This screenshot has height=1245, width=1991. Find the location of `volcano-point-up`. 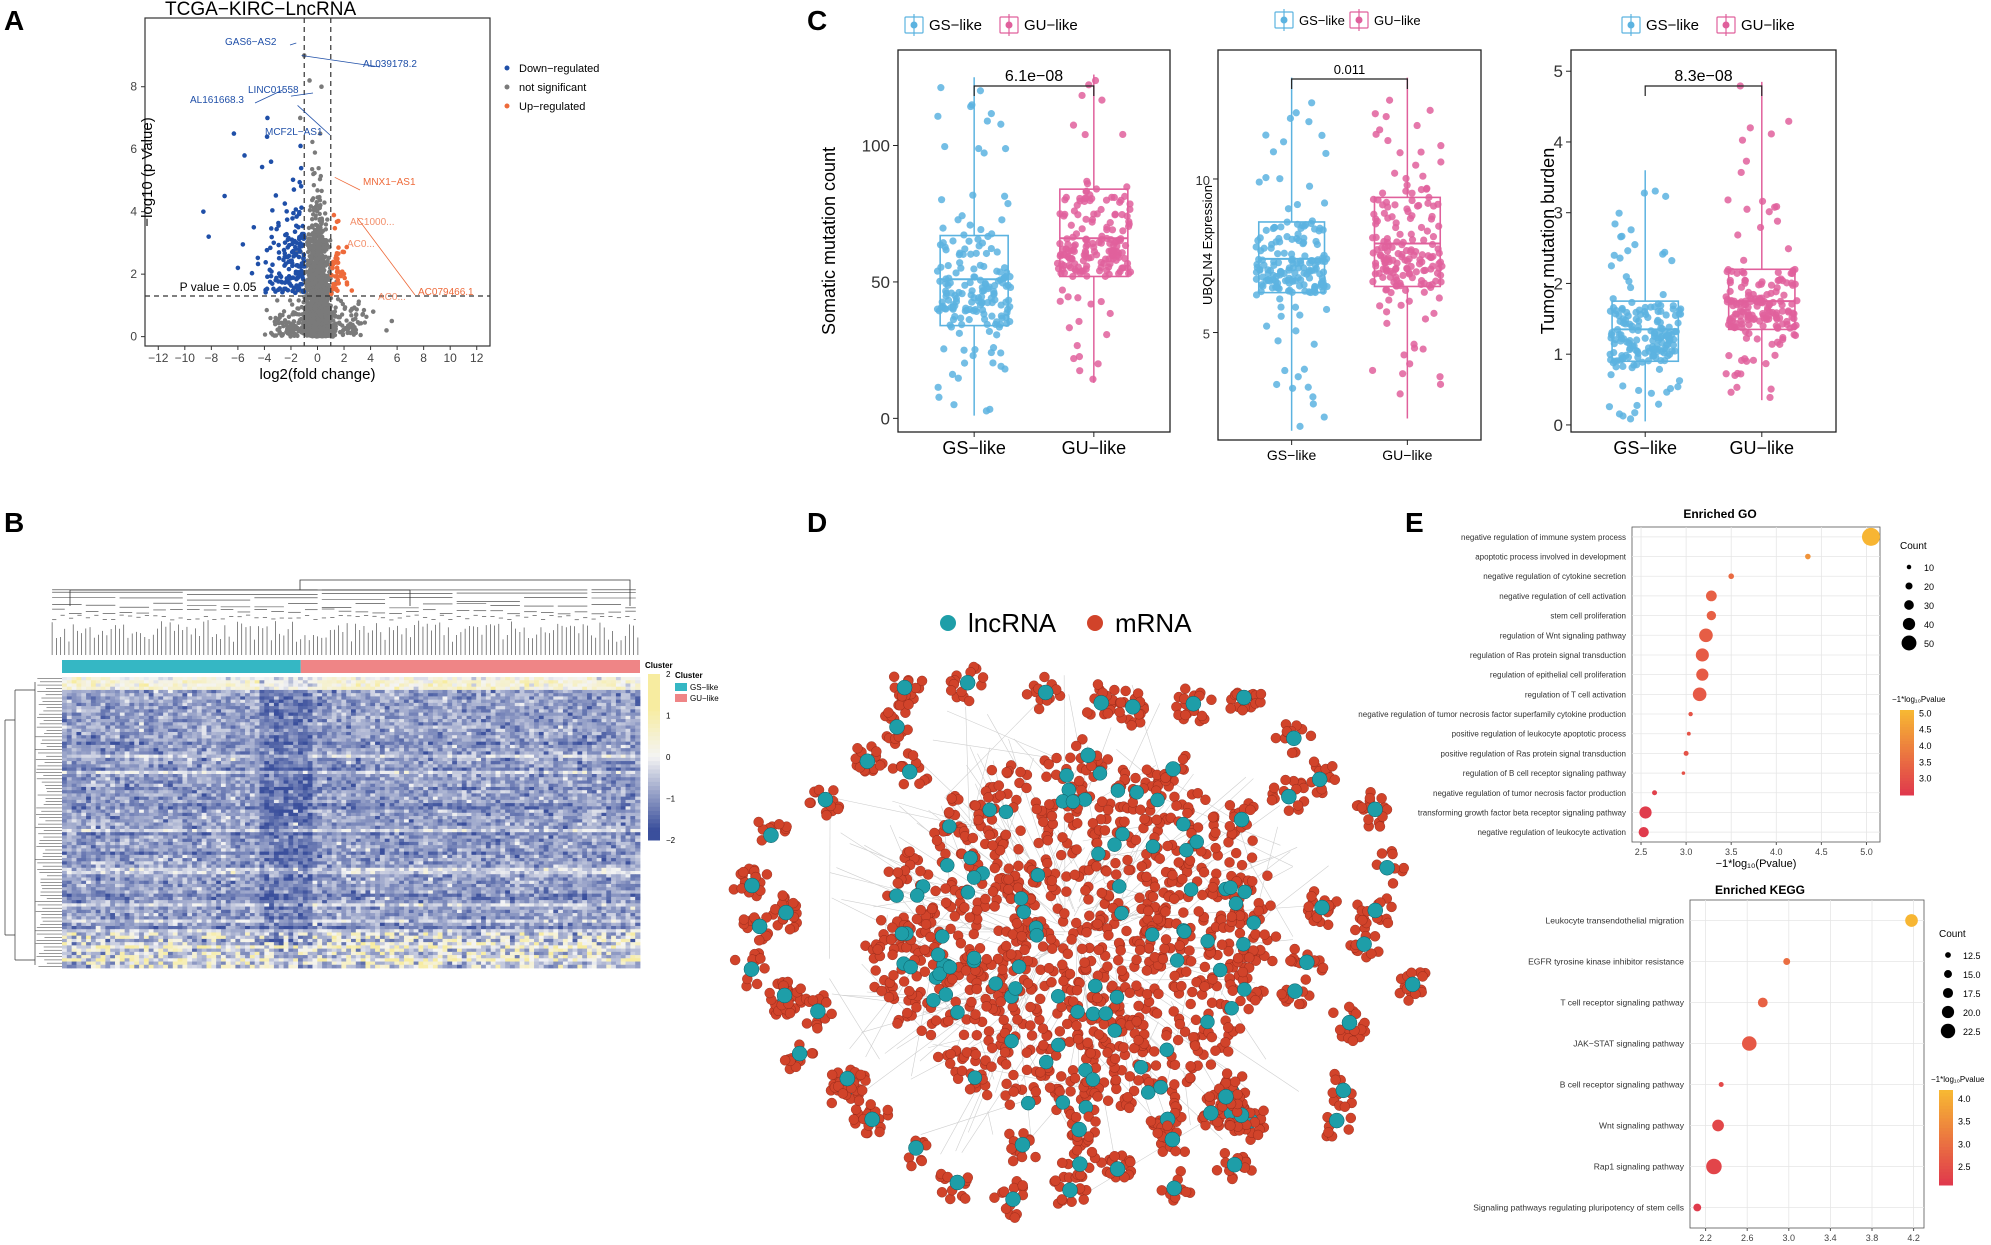

volcano-point-up is located at coordinates (341, 276).